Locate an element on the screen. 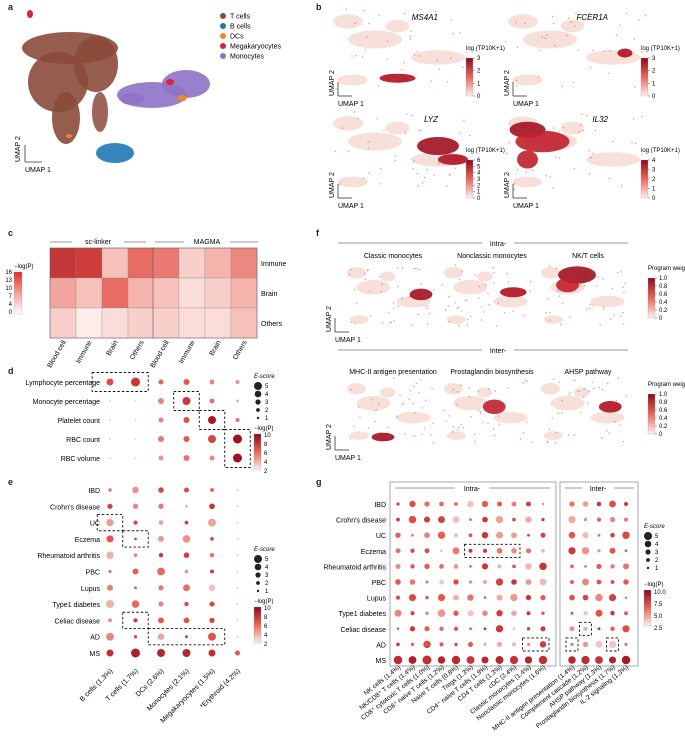 This screenshot has height=749, width=685. heatmap-legend-title: −log(P) is located at coordinates (24, 267).